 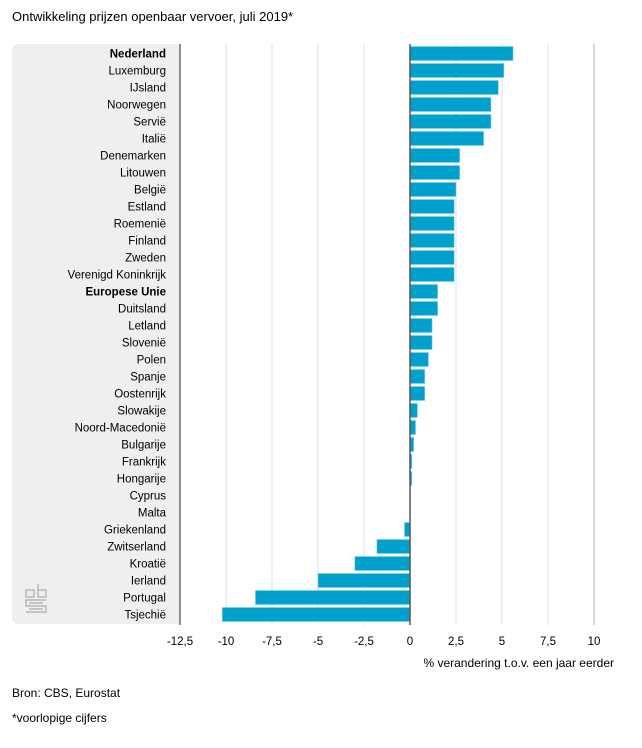 What do you see at coordinates (36, 598) in the screenshot?
I see `cbs-logo-icon` at bounding box center [36, 598].